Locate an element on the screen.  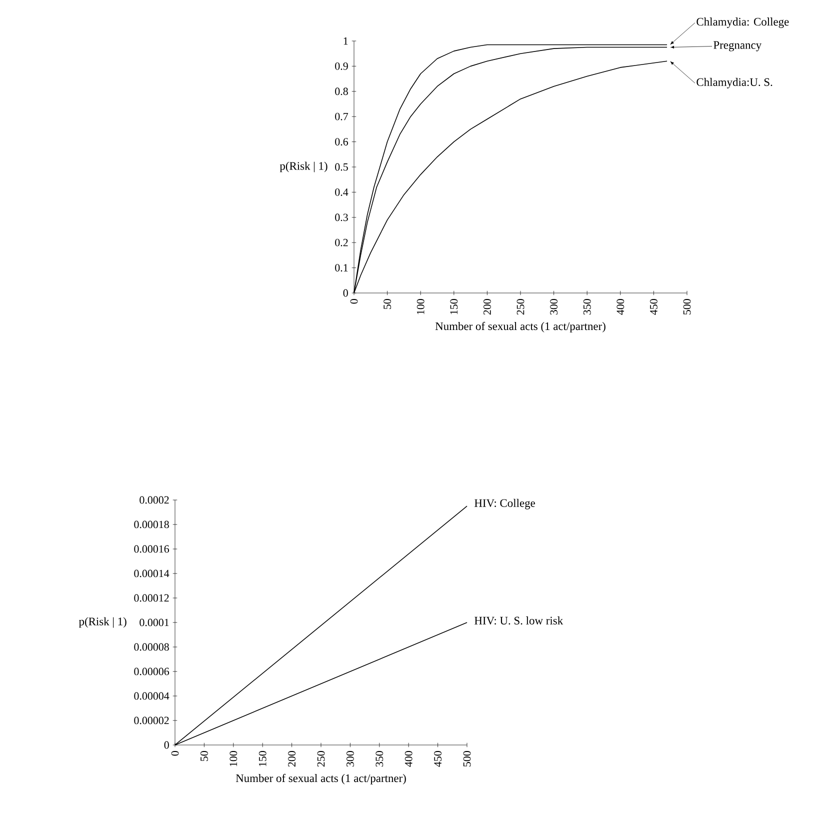
series-label: HIV: U. S. low risk is located at coordinates (519, 620).